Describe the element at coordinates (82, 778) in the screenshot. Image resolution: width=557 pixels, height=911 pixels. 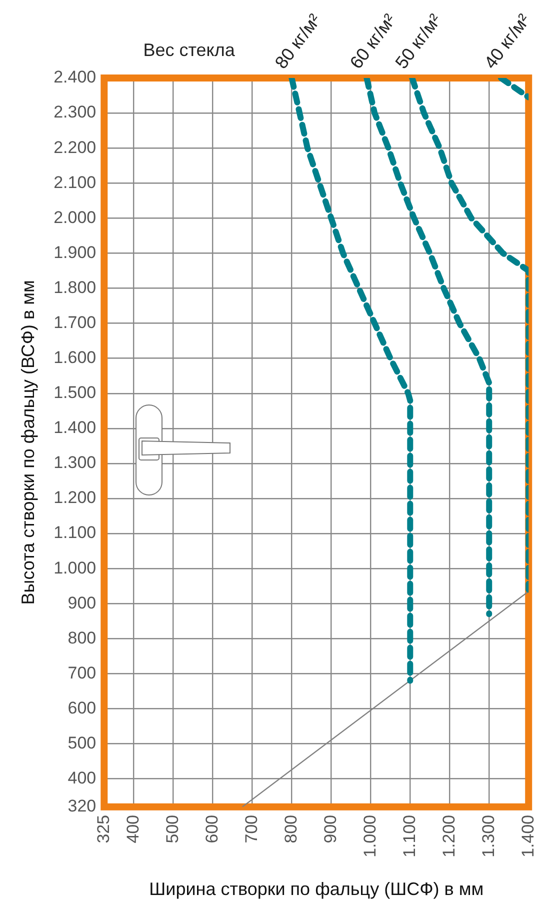
I see `y-tick-label: 400` at that location.